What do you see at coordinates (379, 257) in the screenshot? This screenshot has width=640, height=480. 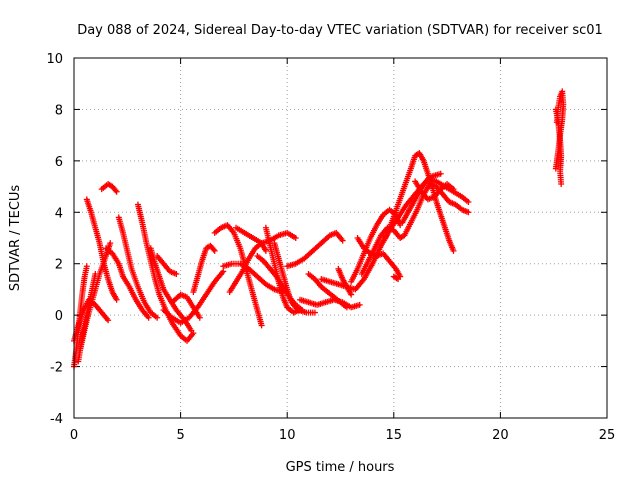 I see `series-arc28` at bounding box center [379, 257].